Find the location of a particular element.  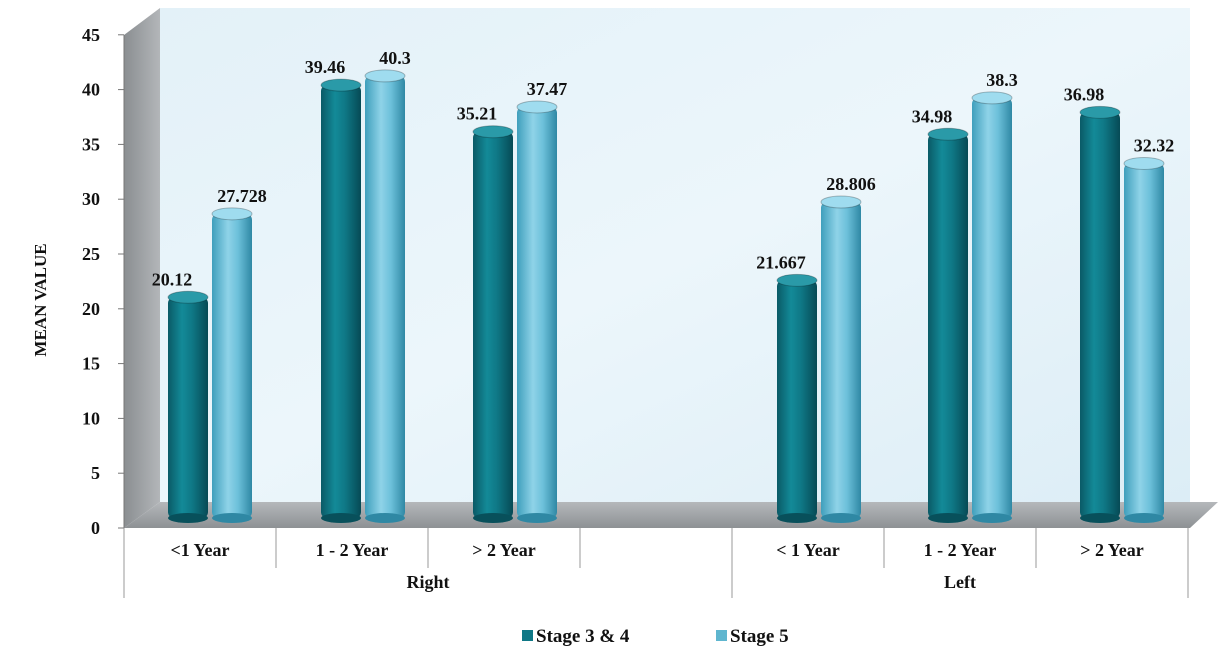

x-tick-label: <1 Year is located at coordinates (199, 550).